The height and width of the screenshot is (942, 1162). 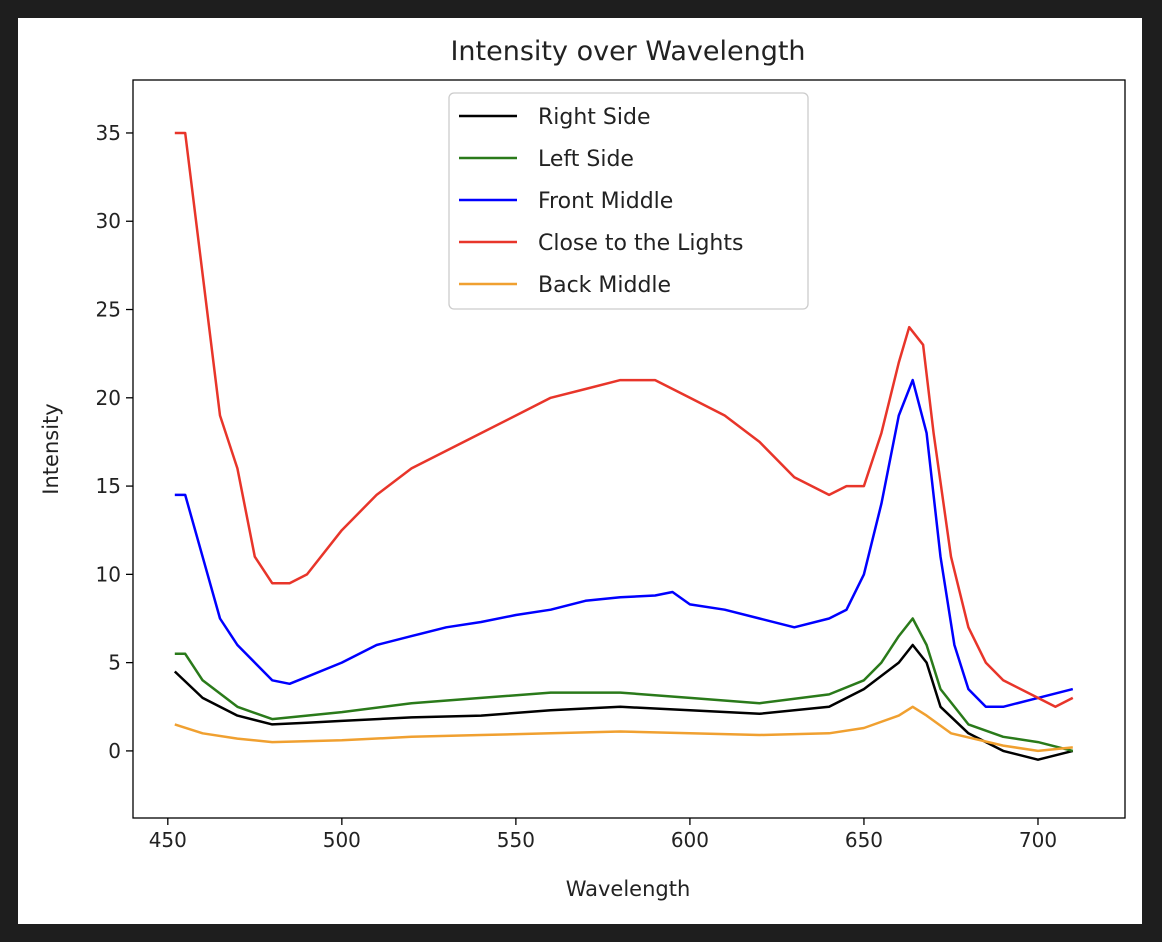 I want to click on x-tick-label: 700, so click(x=1038, y=840).